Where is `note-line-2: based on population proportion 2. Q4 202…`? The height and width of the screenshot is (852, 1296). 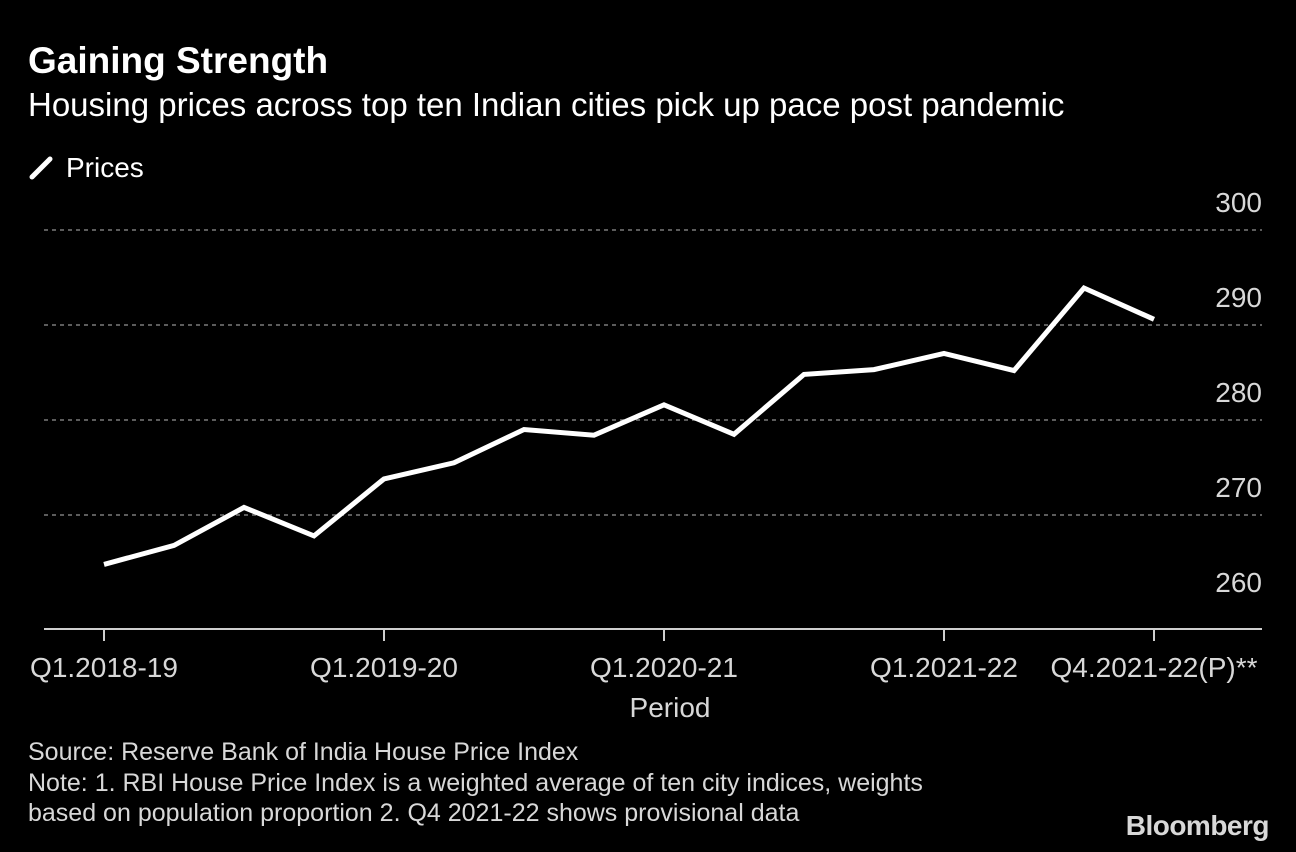 note-line-2: based on population proportion 2. Q4 202… is located at coordinates (414, 813).